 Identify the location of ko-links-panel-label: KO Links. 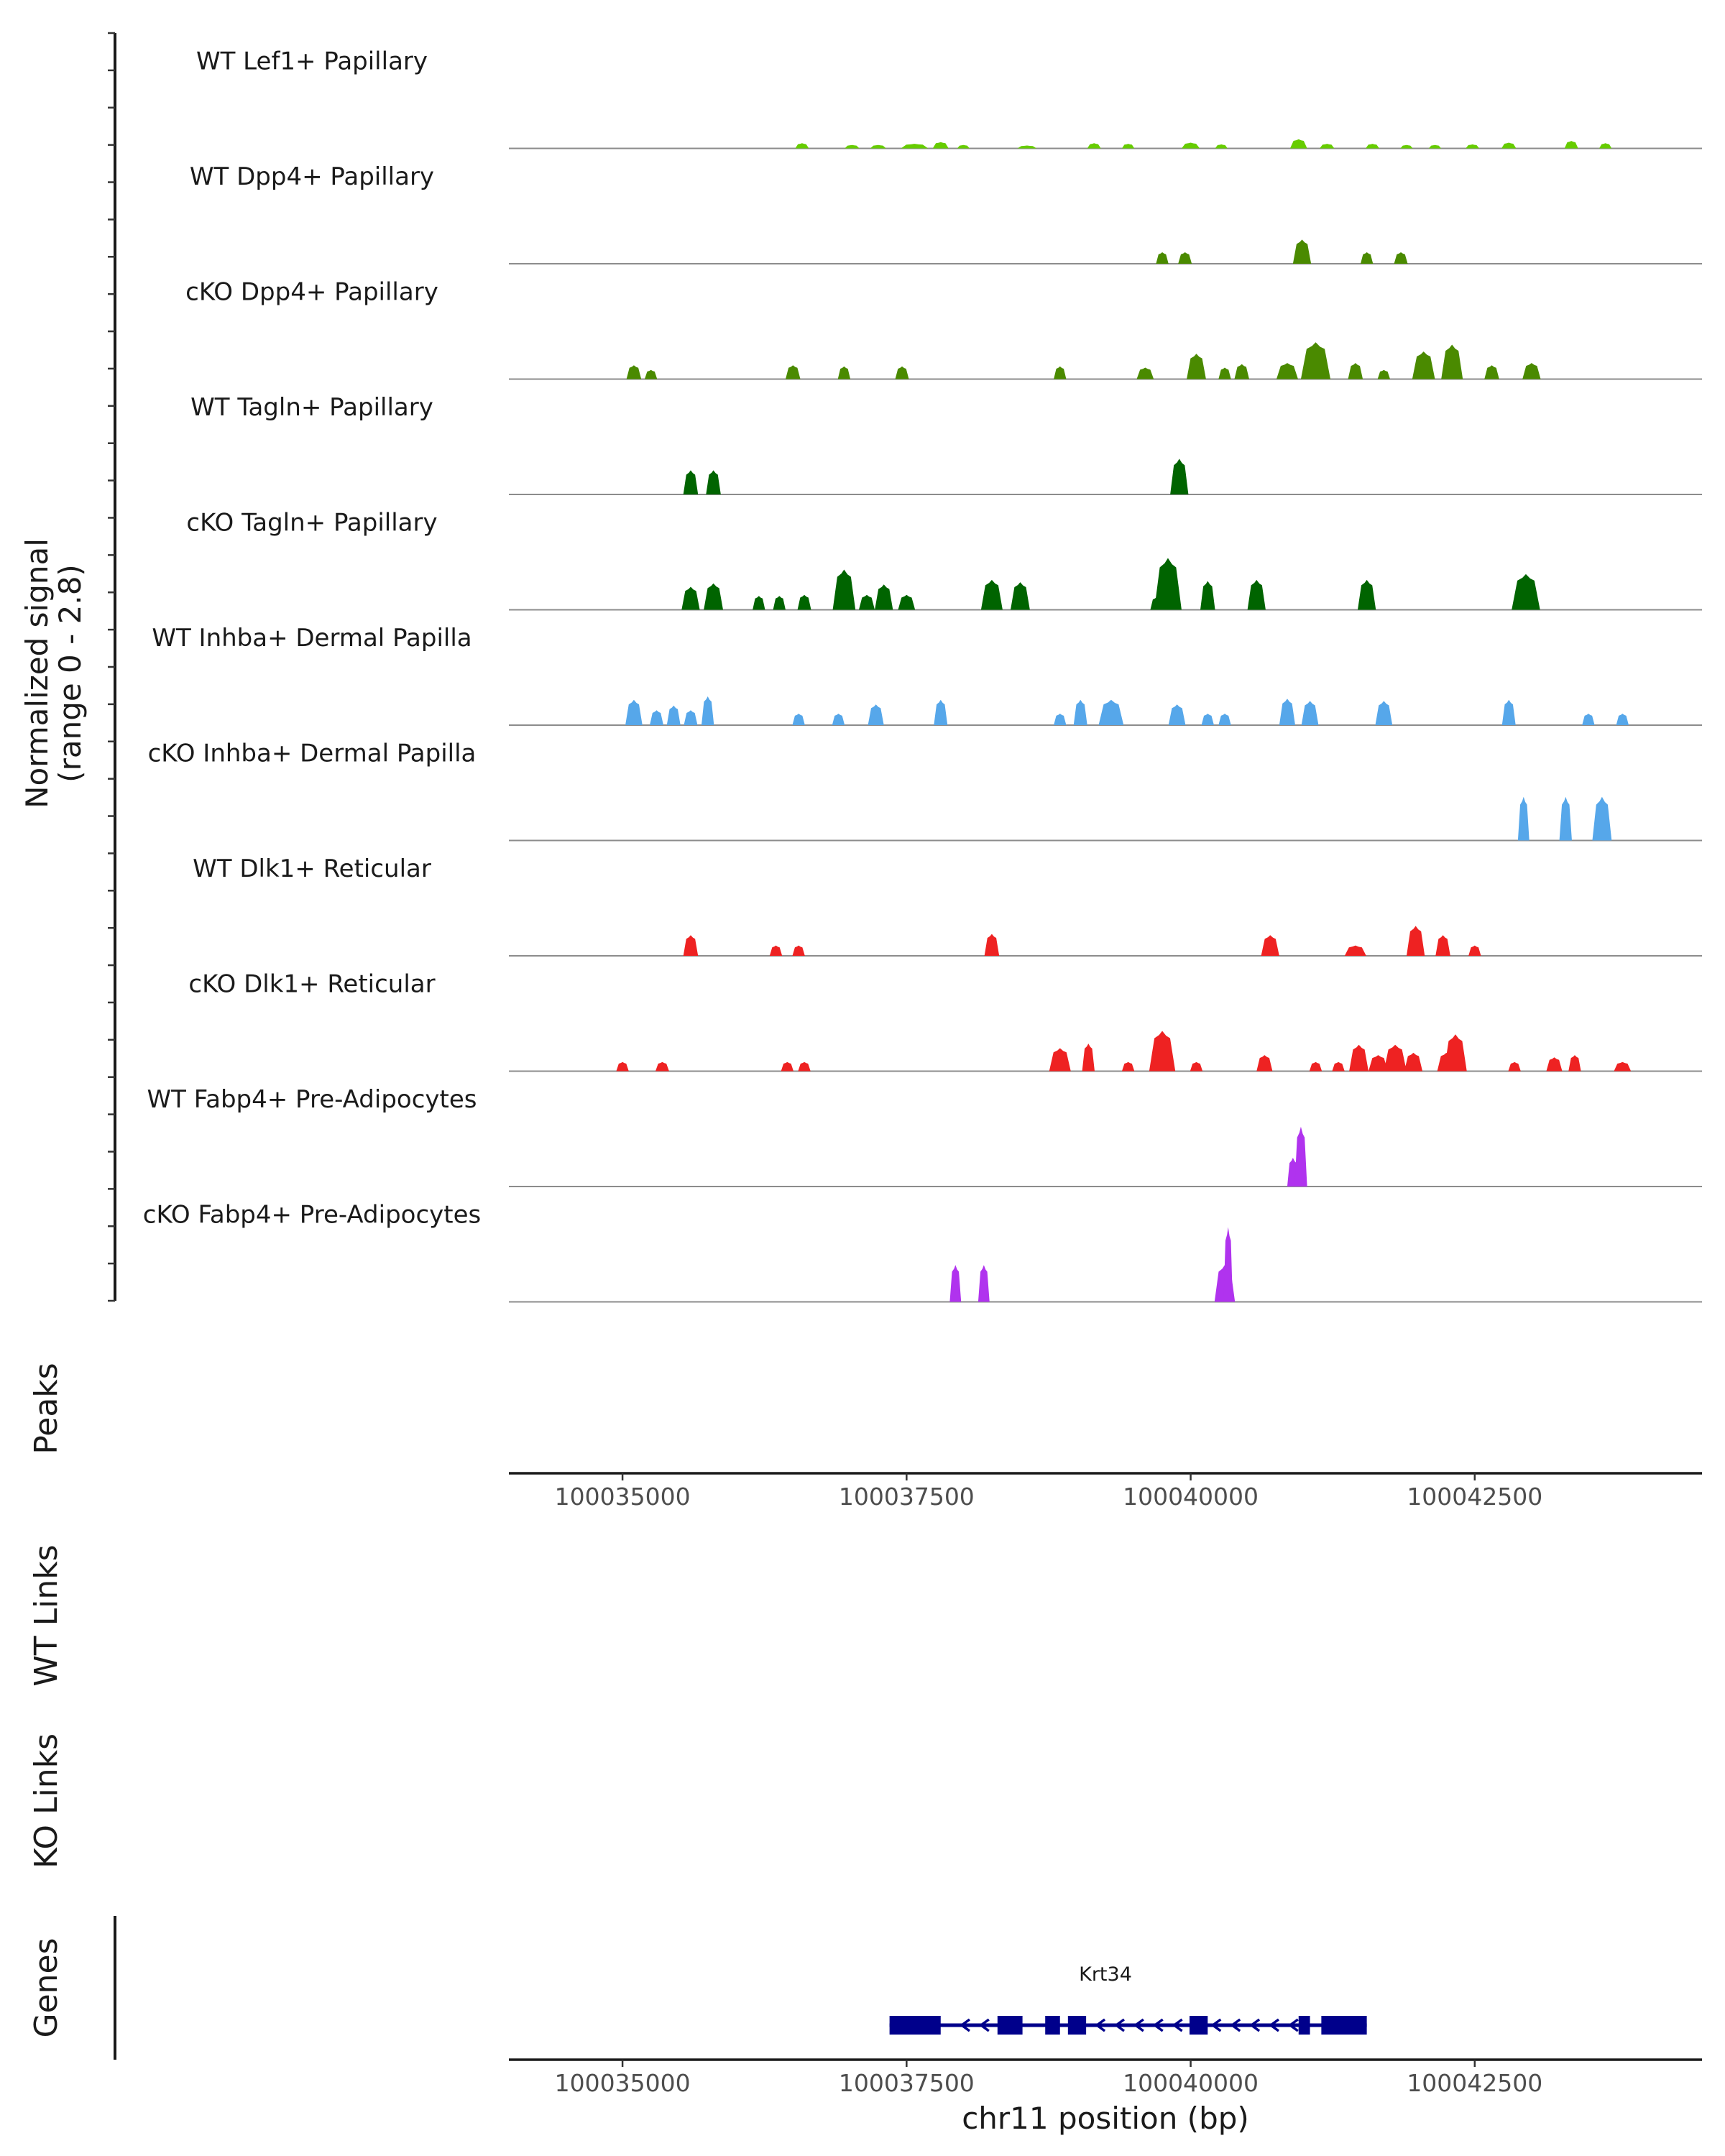
(46, 1801).